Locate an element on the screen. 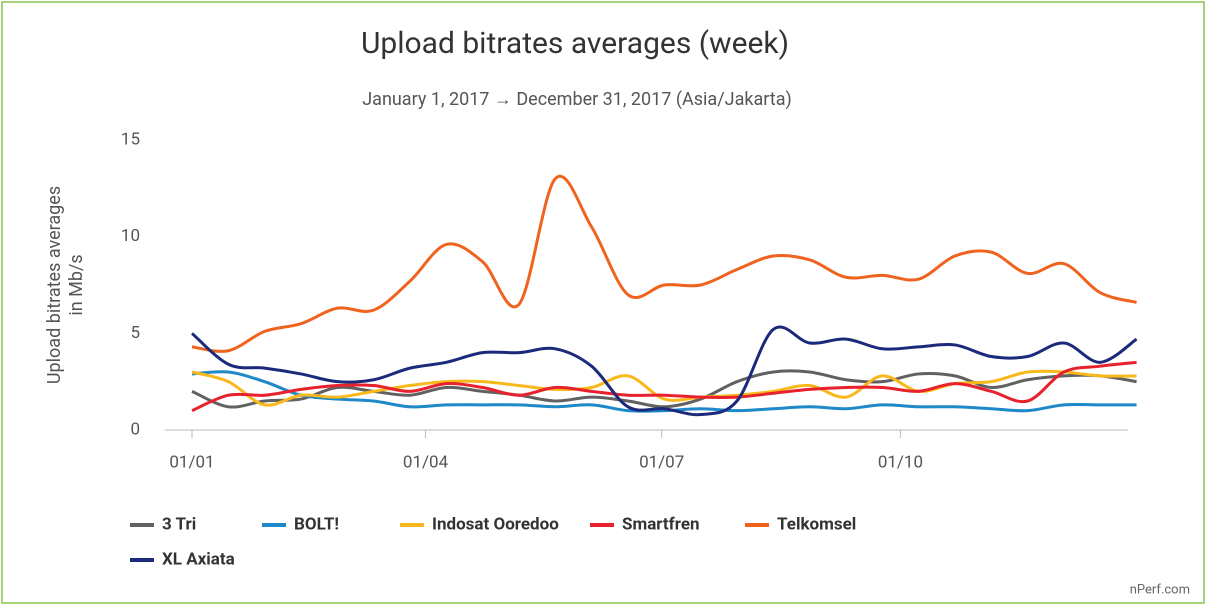 This screenshot has height=605, width=1207. y-tick-label: 5 is located at coordinates (135, 333).